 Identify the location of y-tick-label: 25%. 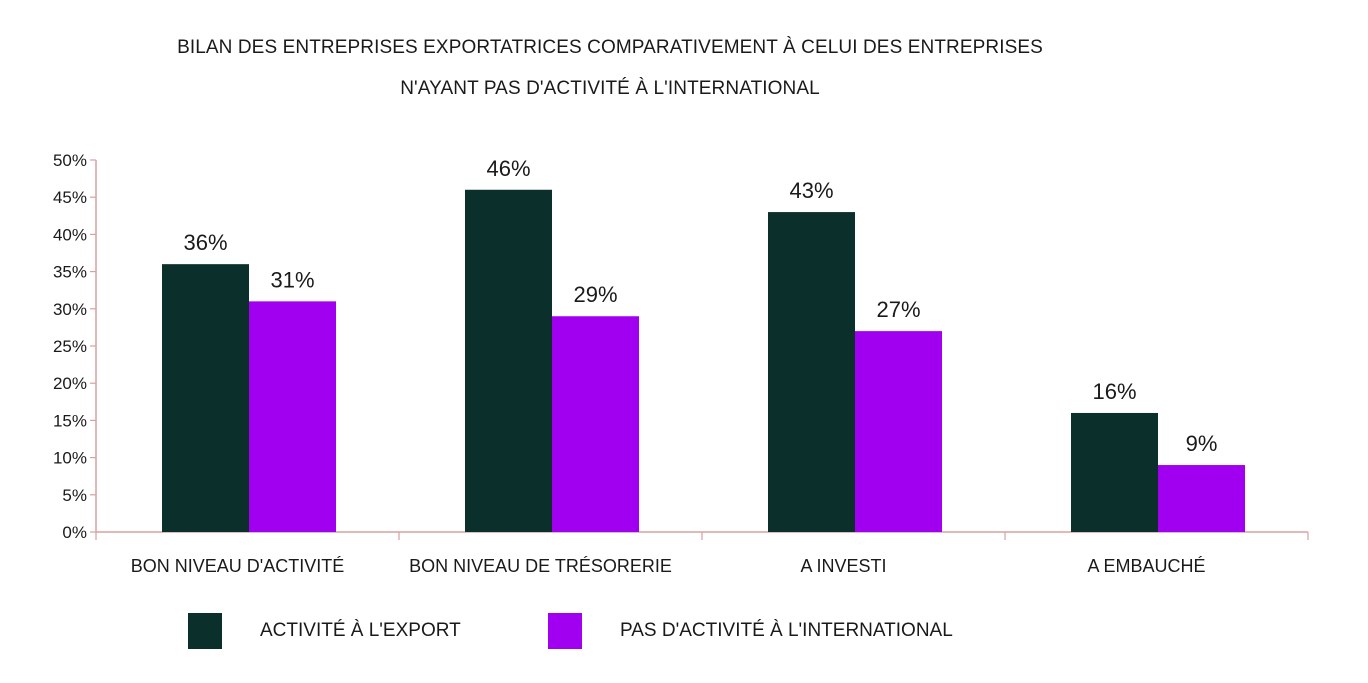
(70, 346).